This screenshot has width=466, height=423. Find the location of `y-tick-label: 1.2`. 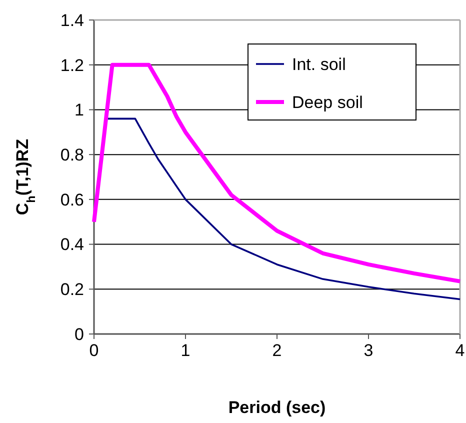

y-tick-label: 1.2 is located at coordinates (72, 65).